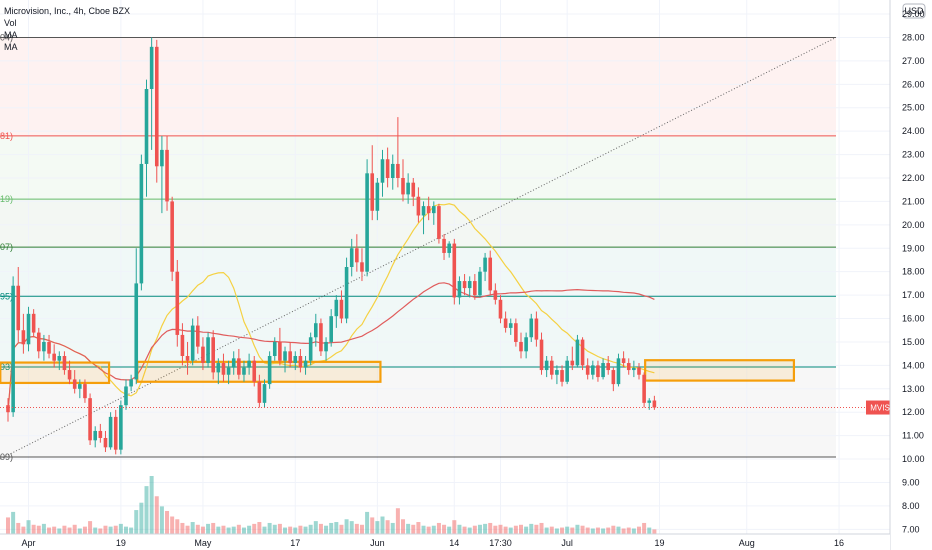  Describe the element at coordinates (911, 506) in the screenshot. I see `price-tick-label: 8.00` at that location.